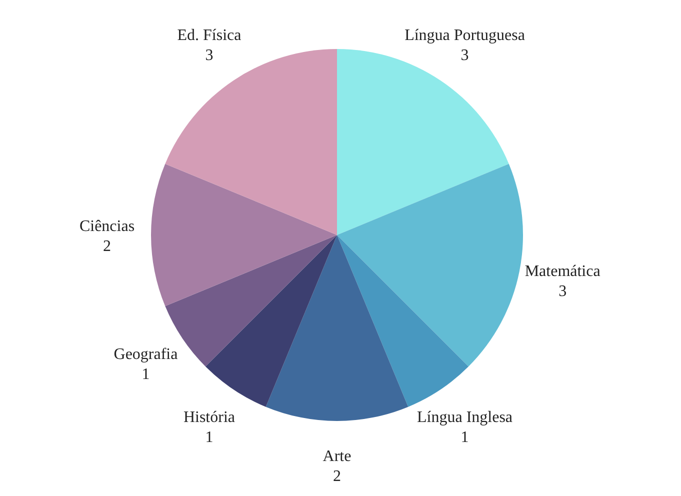  I want to click on slice-label: Arte, so click(337, 456).